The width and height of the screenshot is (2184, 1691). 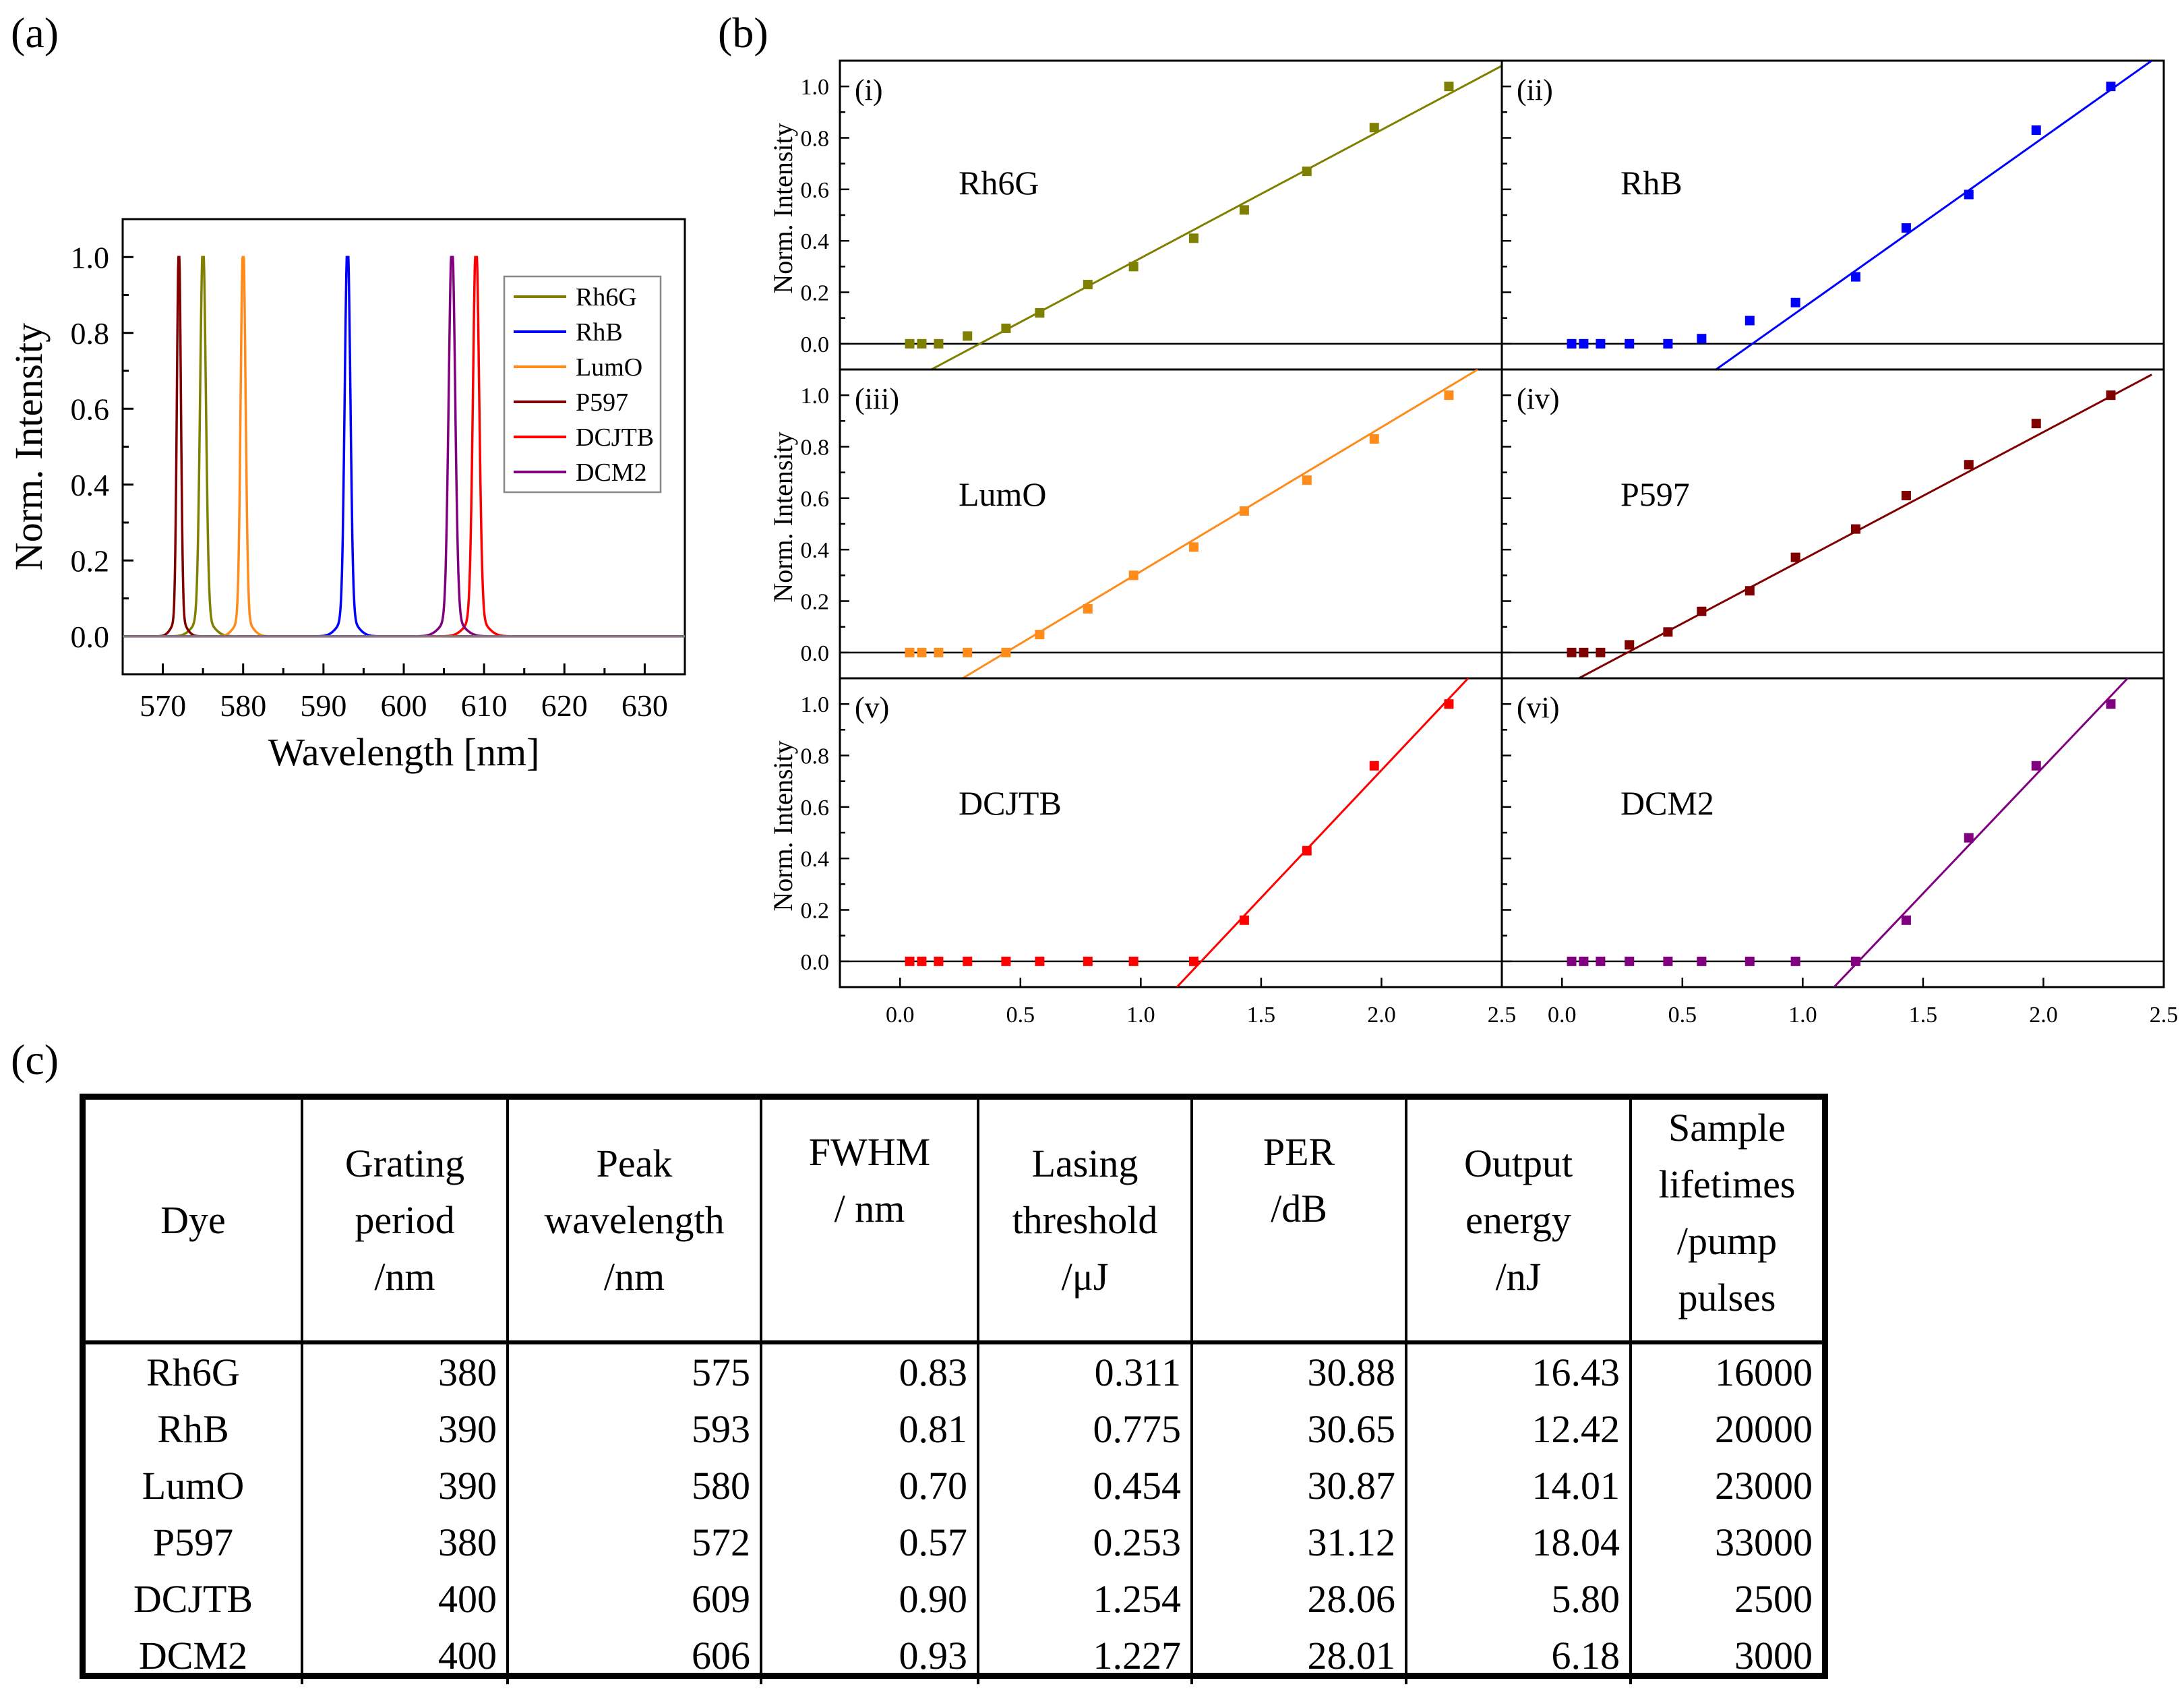 What do you see at coordinates (615, 437) in the screenshot?
I see `legend-label-dcjtb: DCJTB` at bounding box center [615, 437].